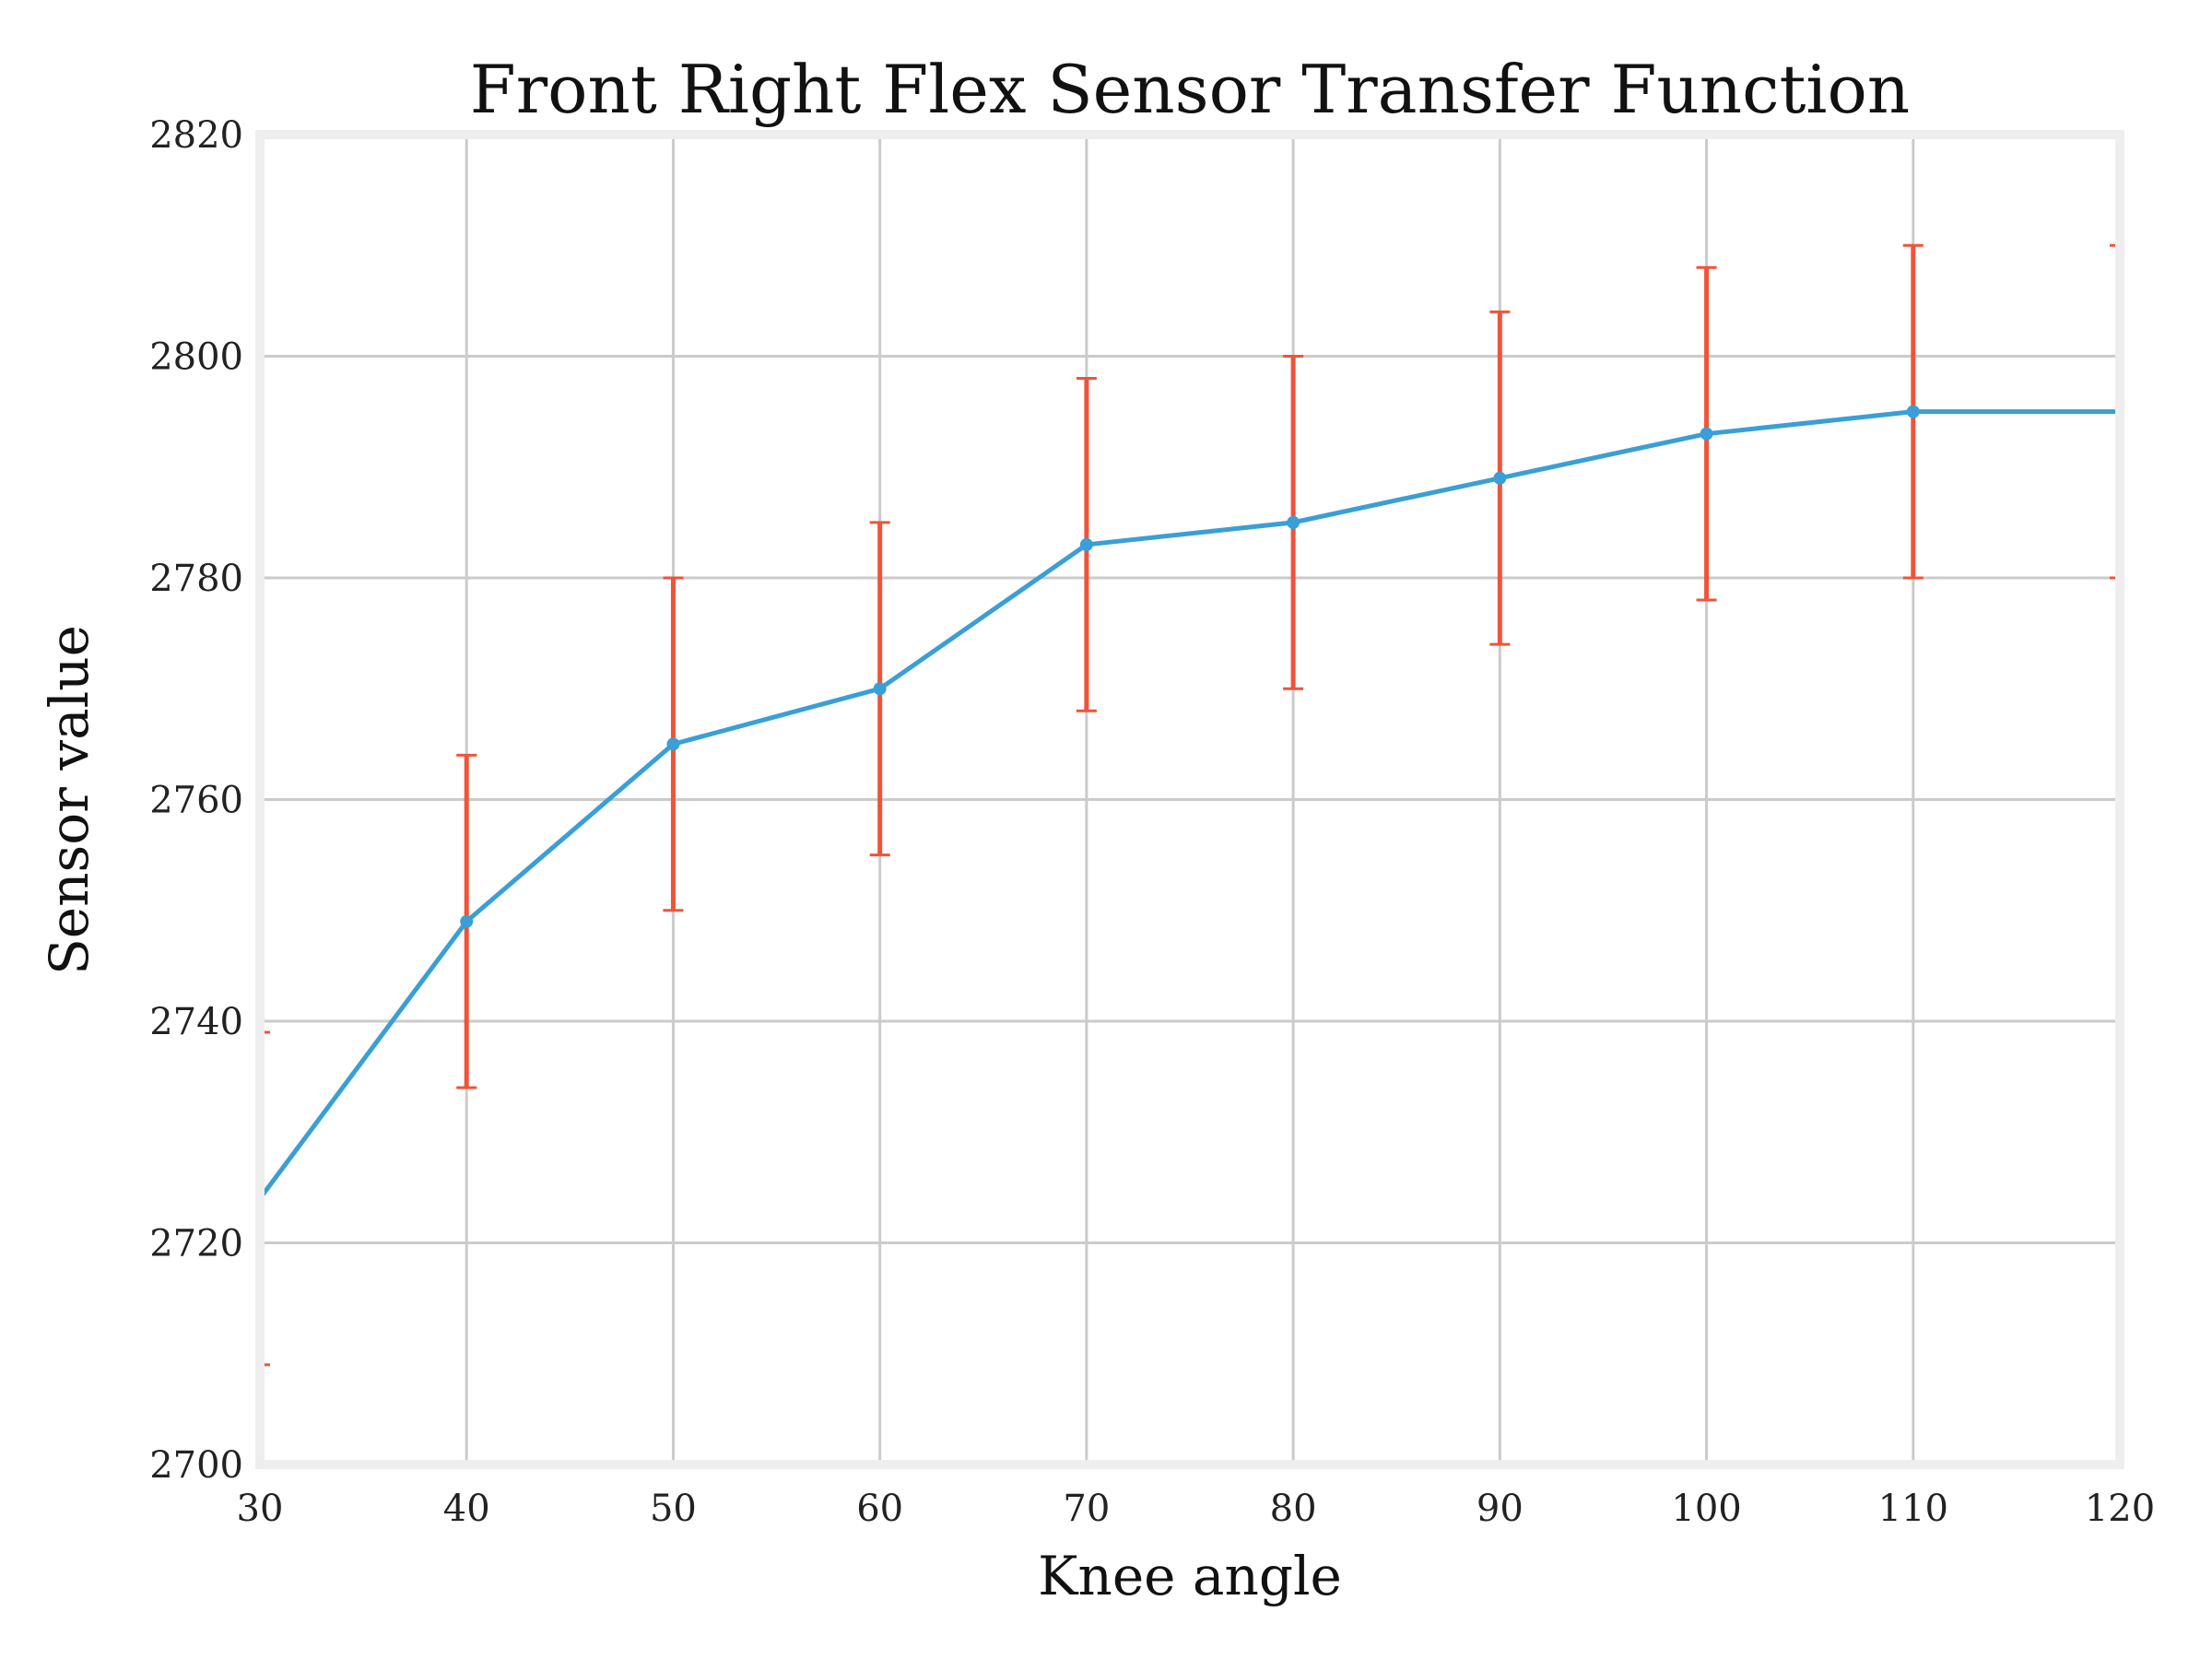 The width and height of the screenshot is (2212, 1659). What do you see at coordinates (1293, 1509) in the screenshot?
I see `x-tick-label-5: 80` at bounding box center [1293, 1509].